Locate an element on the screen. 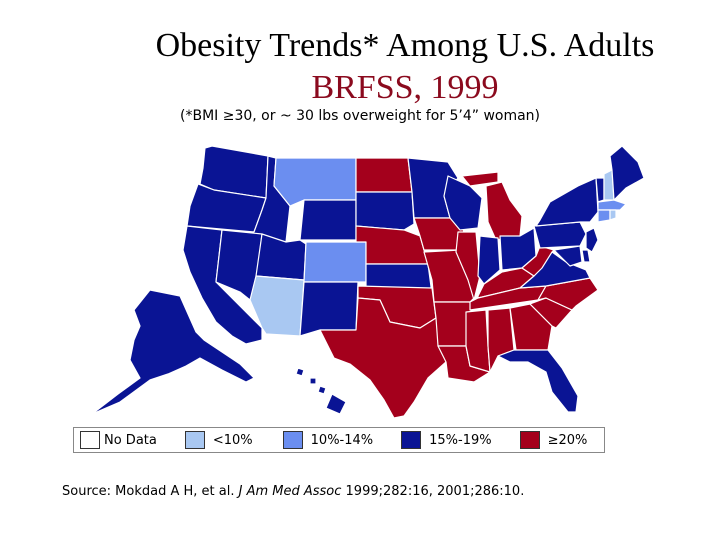 This screenshot has width=720, height=540. legend-label-lt10: <10% is located at coordinates (232, 440).